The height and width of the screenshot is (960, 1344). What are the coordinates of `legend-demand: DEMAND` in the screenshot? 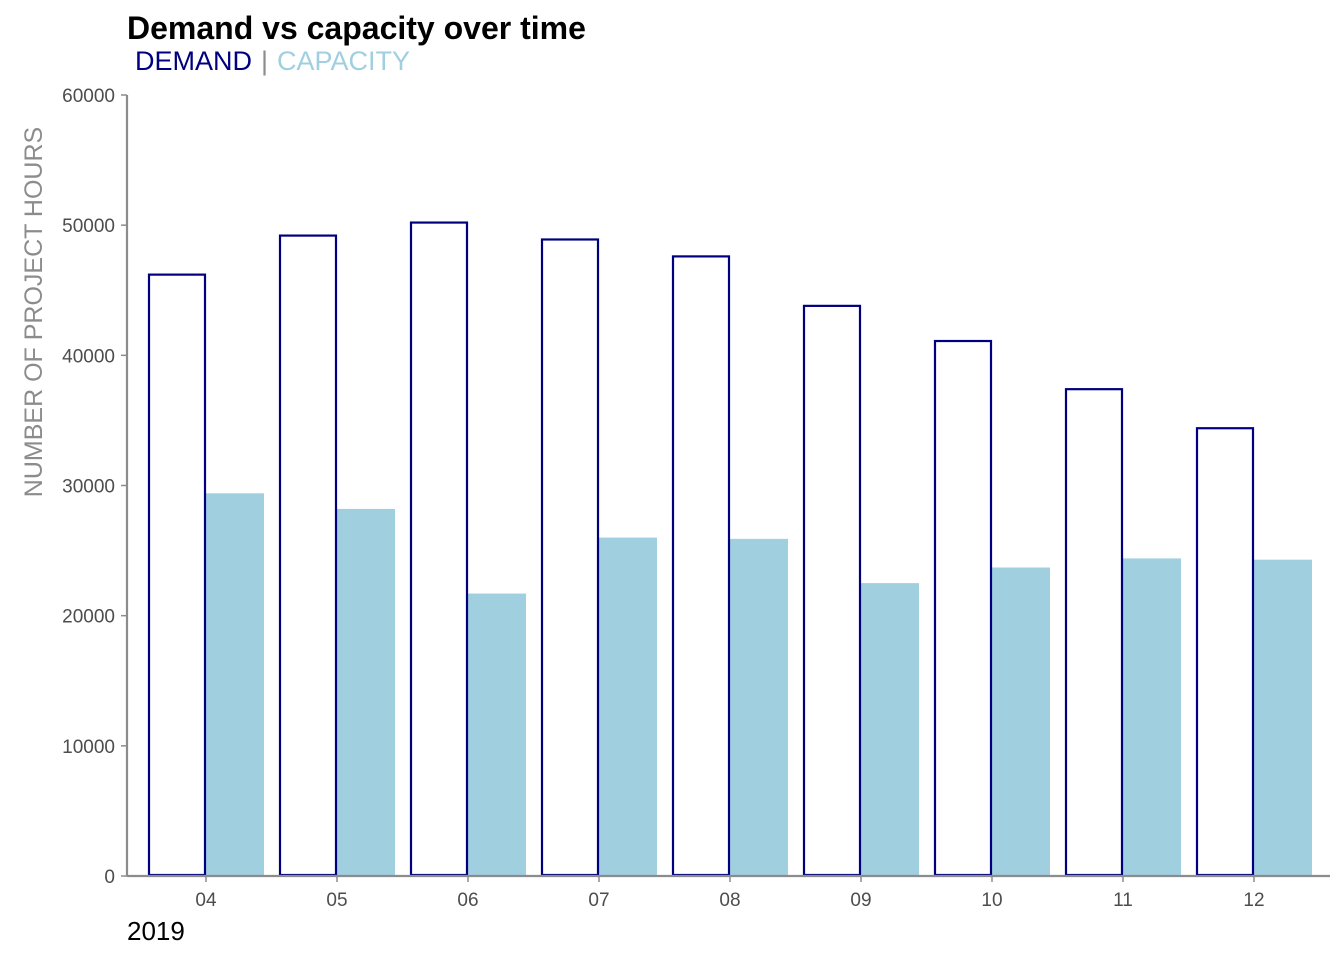 It's located at (194, 61).